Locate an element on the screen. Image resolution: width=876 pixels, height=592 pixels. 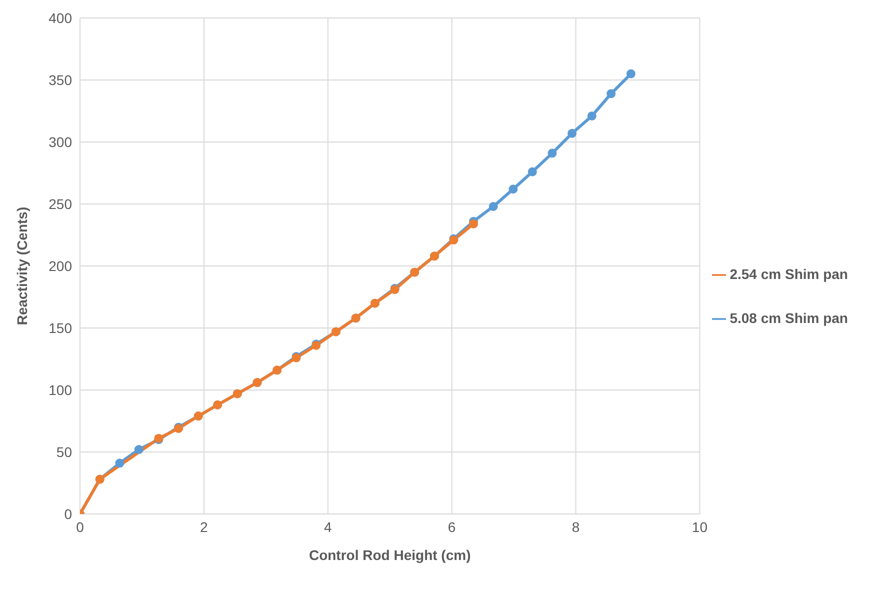
y-tick-label: 100 is located at coordinates (60, 390).